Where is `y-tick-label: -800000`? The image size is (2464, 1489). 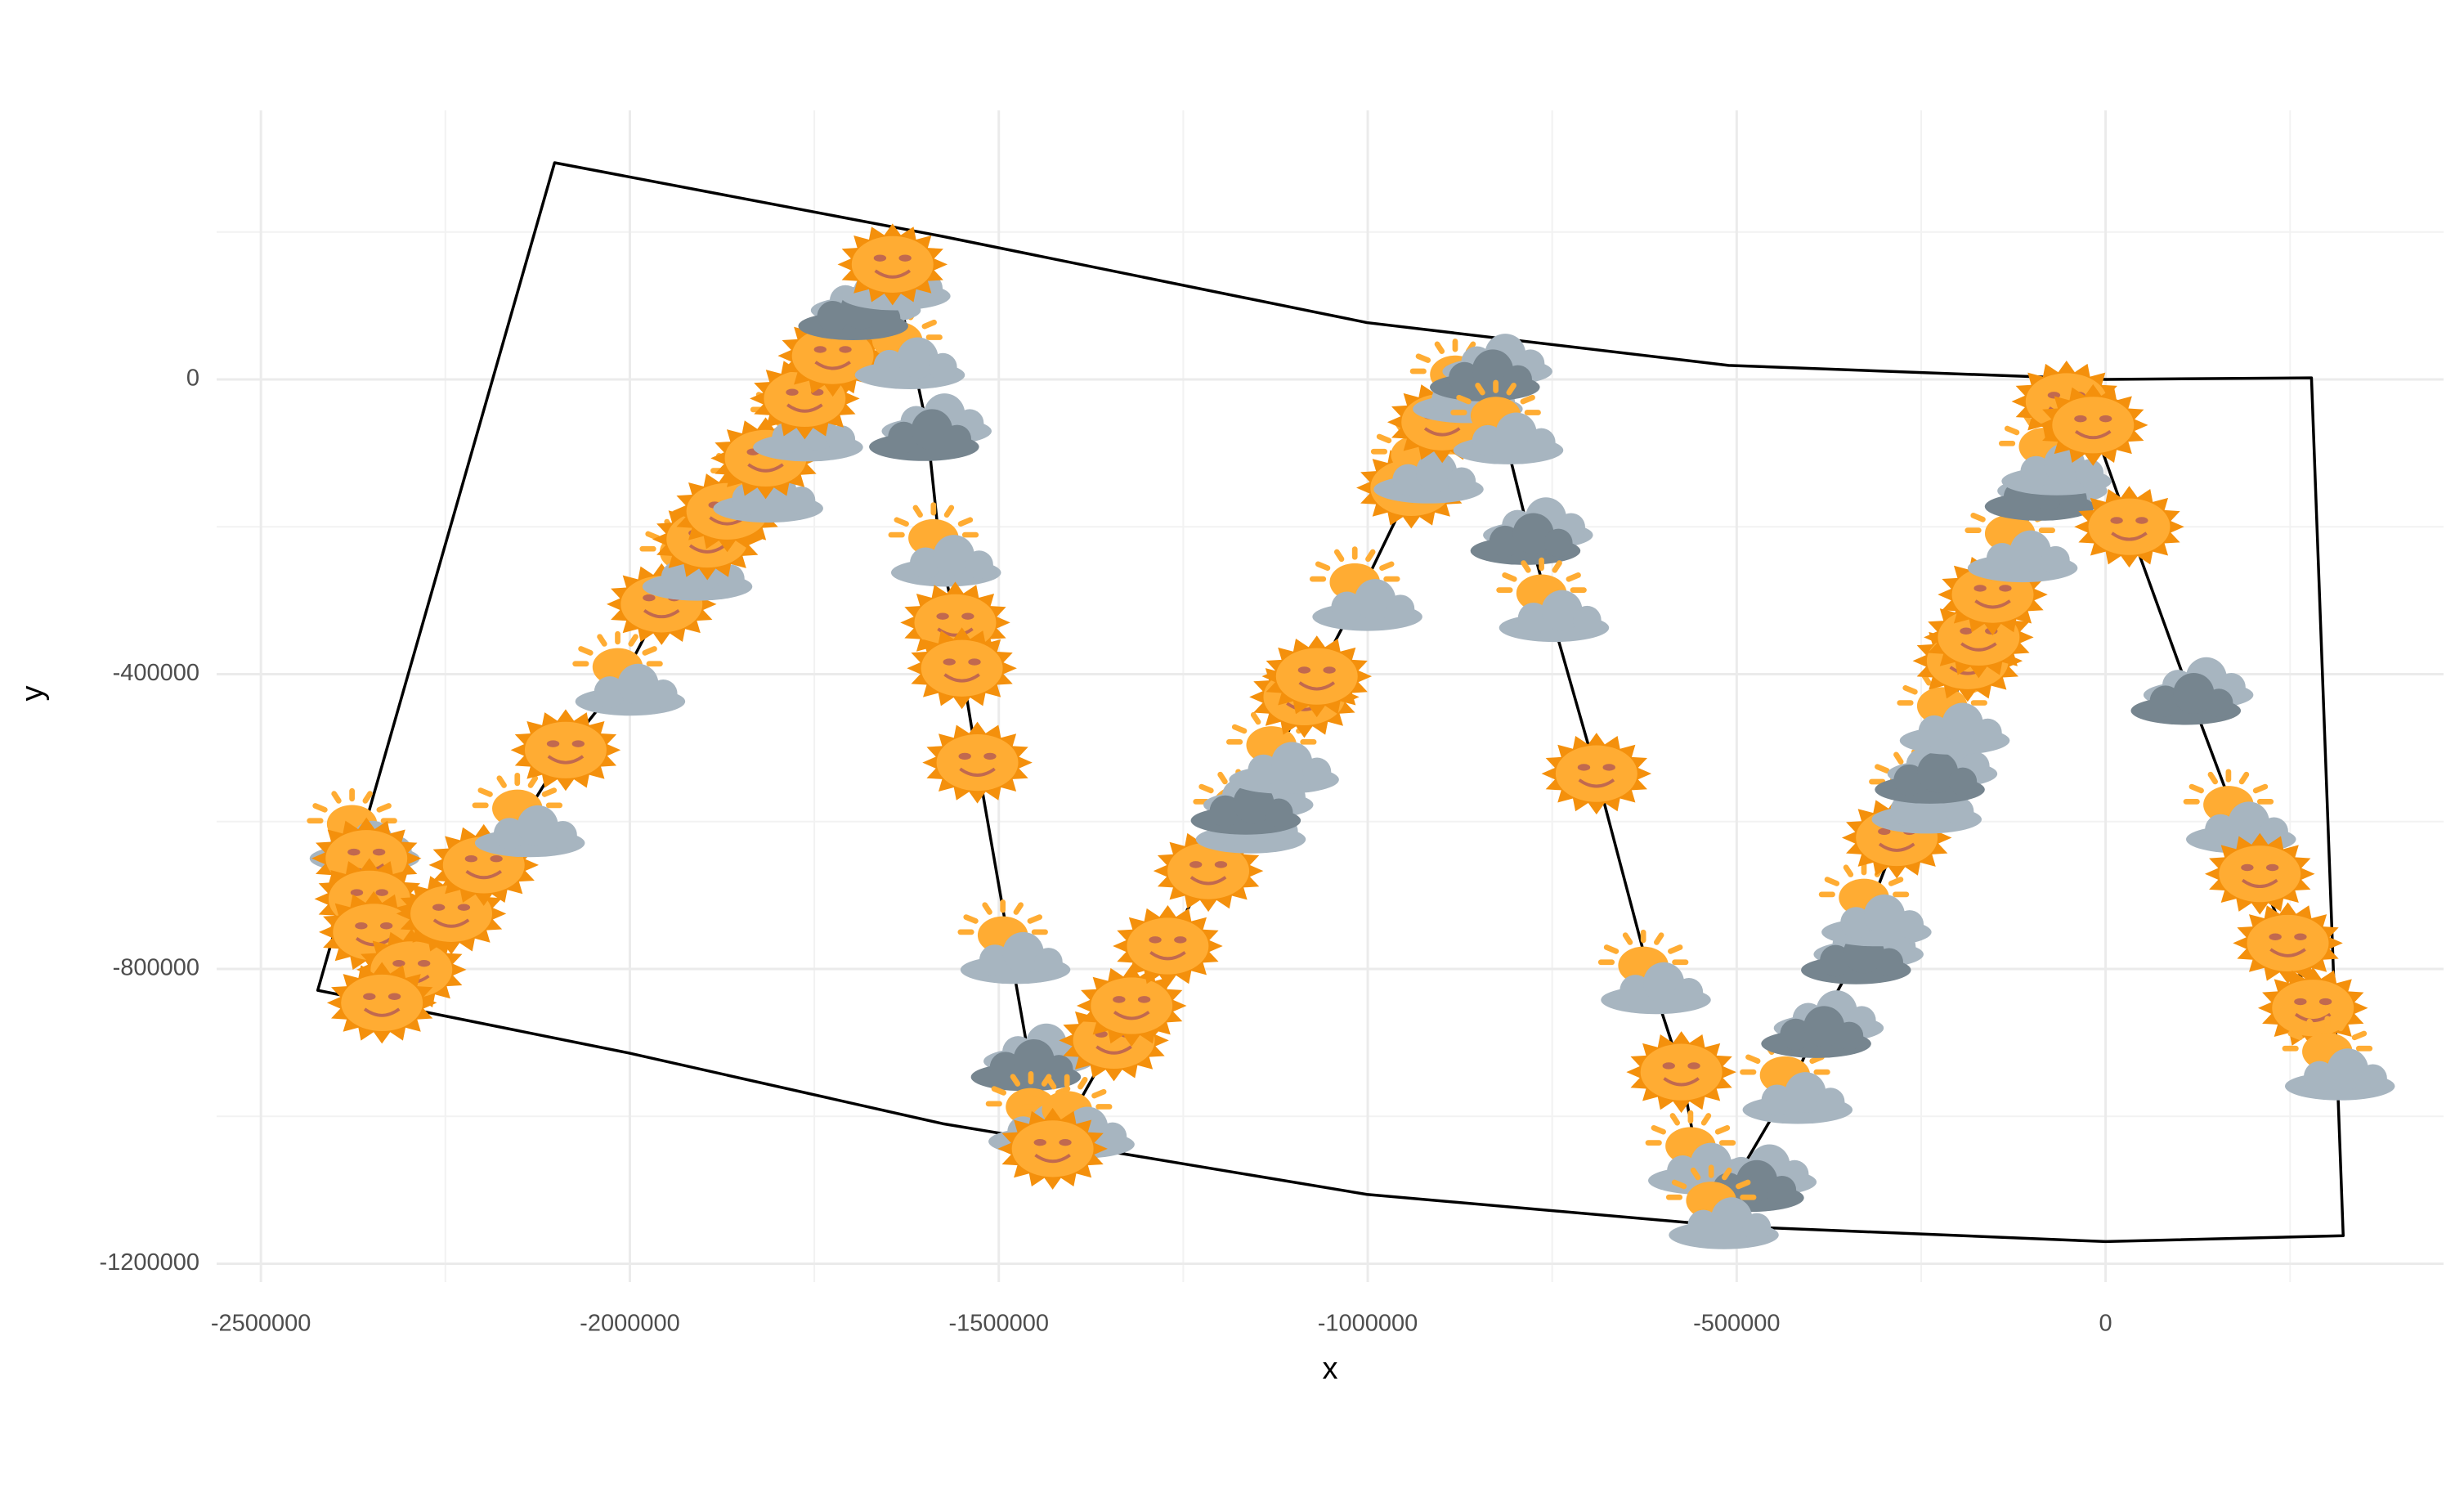
y-tick-label: -800000 is located at coordinates (156, 968).